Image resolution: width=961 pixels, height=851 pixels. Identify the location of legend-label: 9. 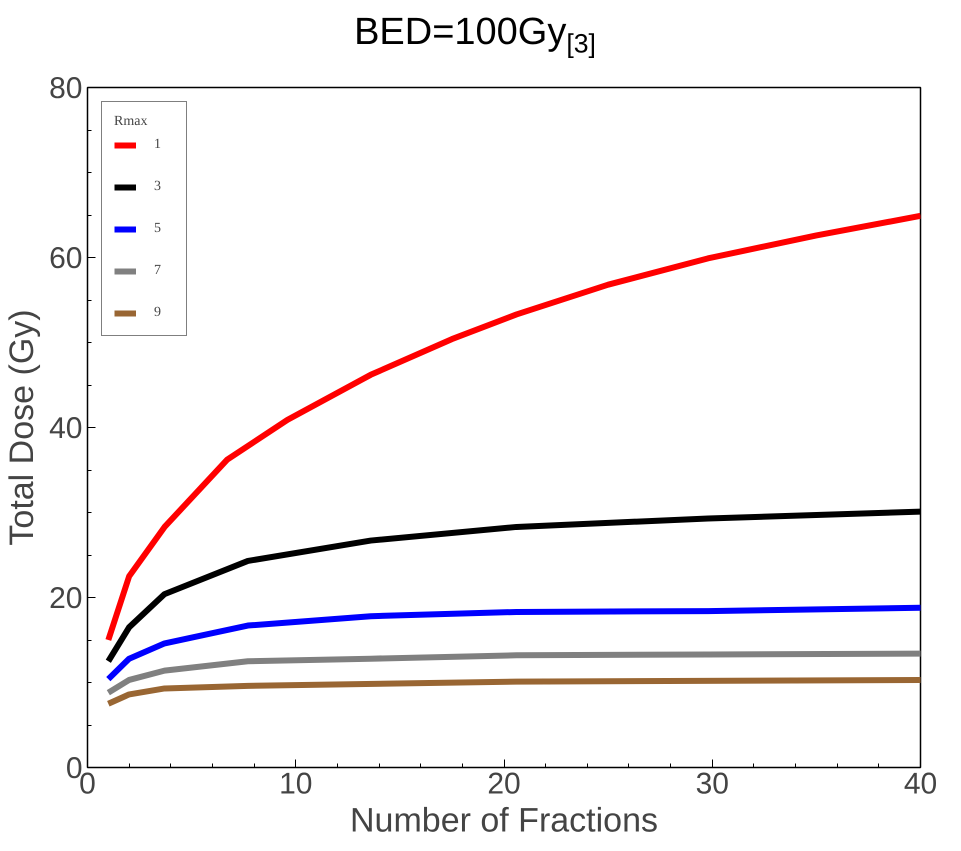
(158, 313).